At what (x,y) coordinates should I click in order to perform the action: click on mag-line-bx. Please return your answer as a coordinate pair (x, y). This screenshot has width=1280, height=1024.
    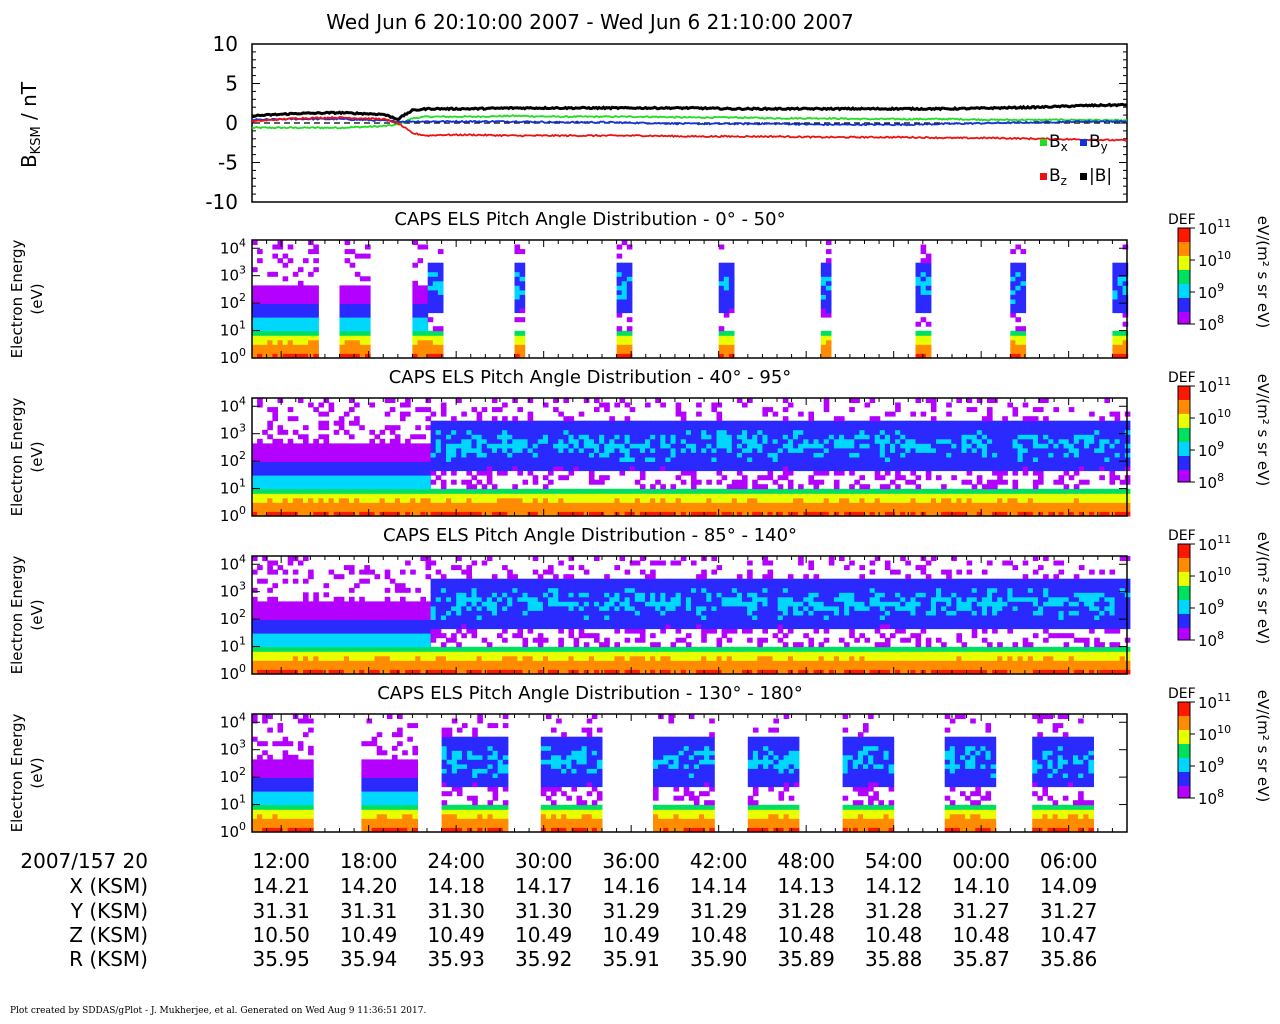
    Looking at the image, I should click on (689, 122).